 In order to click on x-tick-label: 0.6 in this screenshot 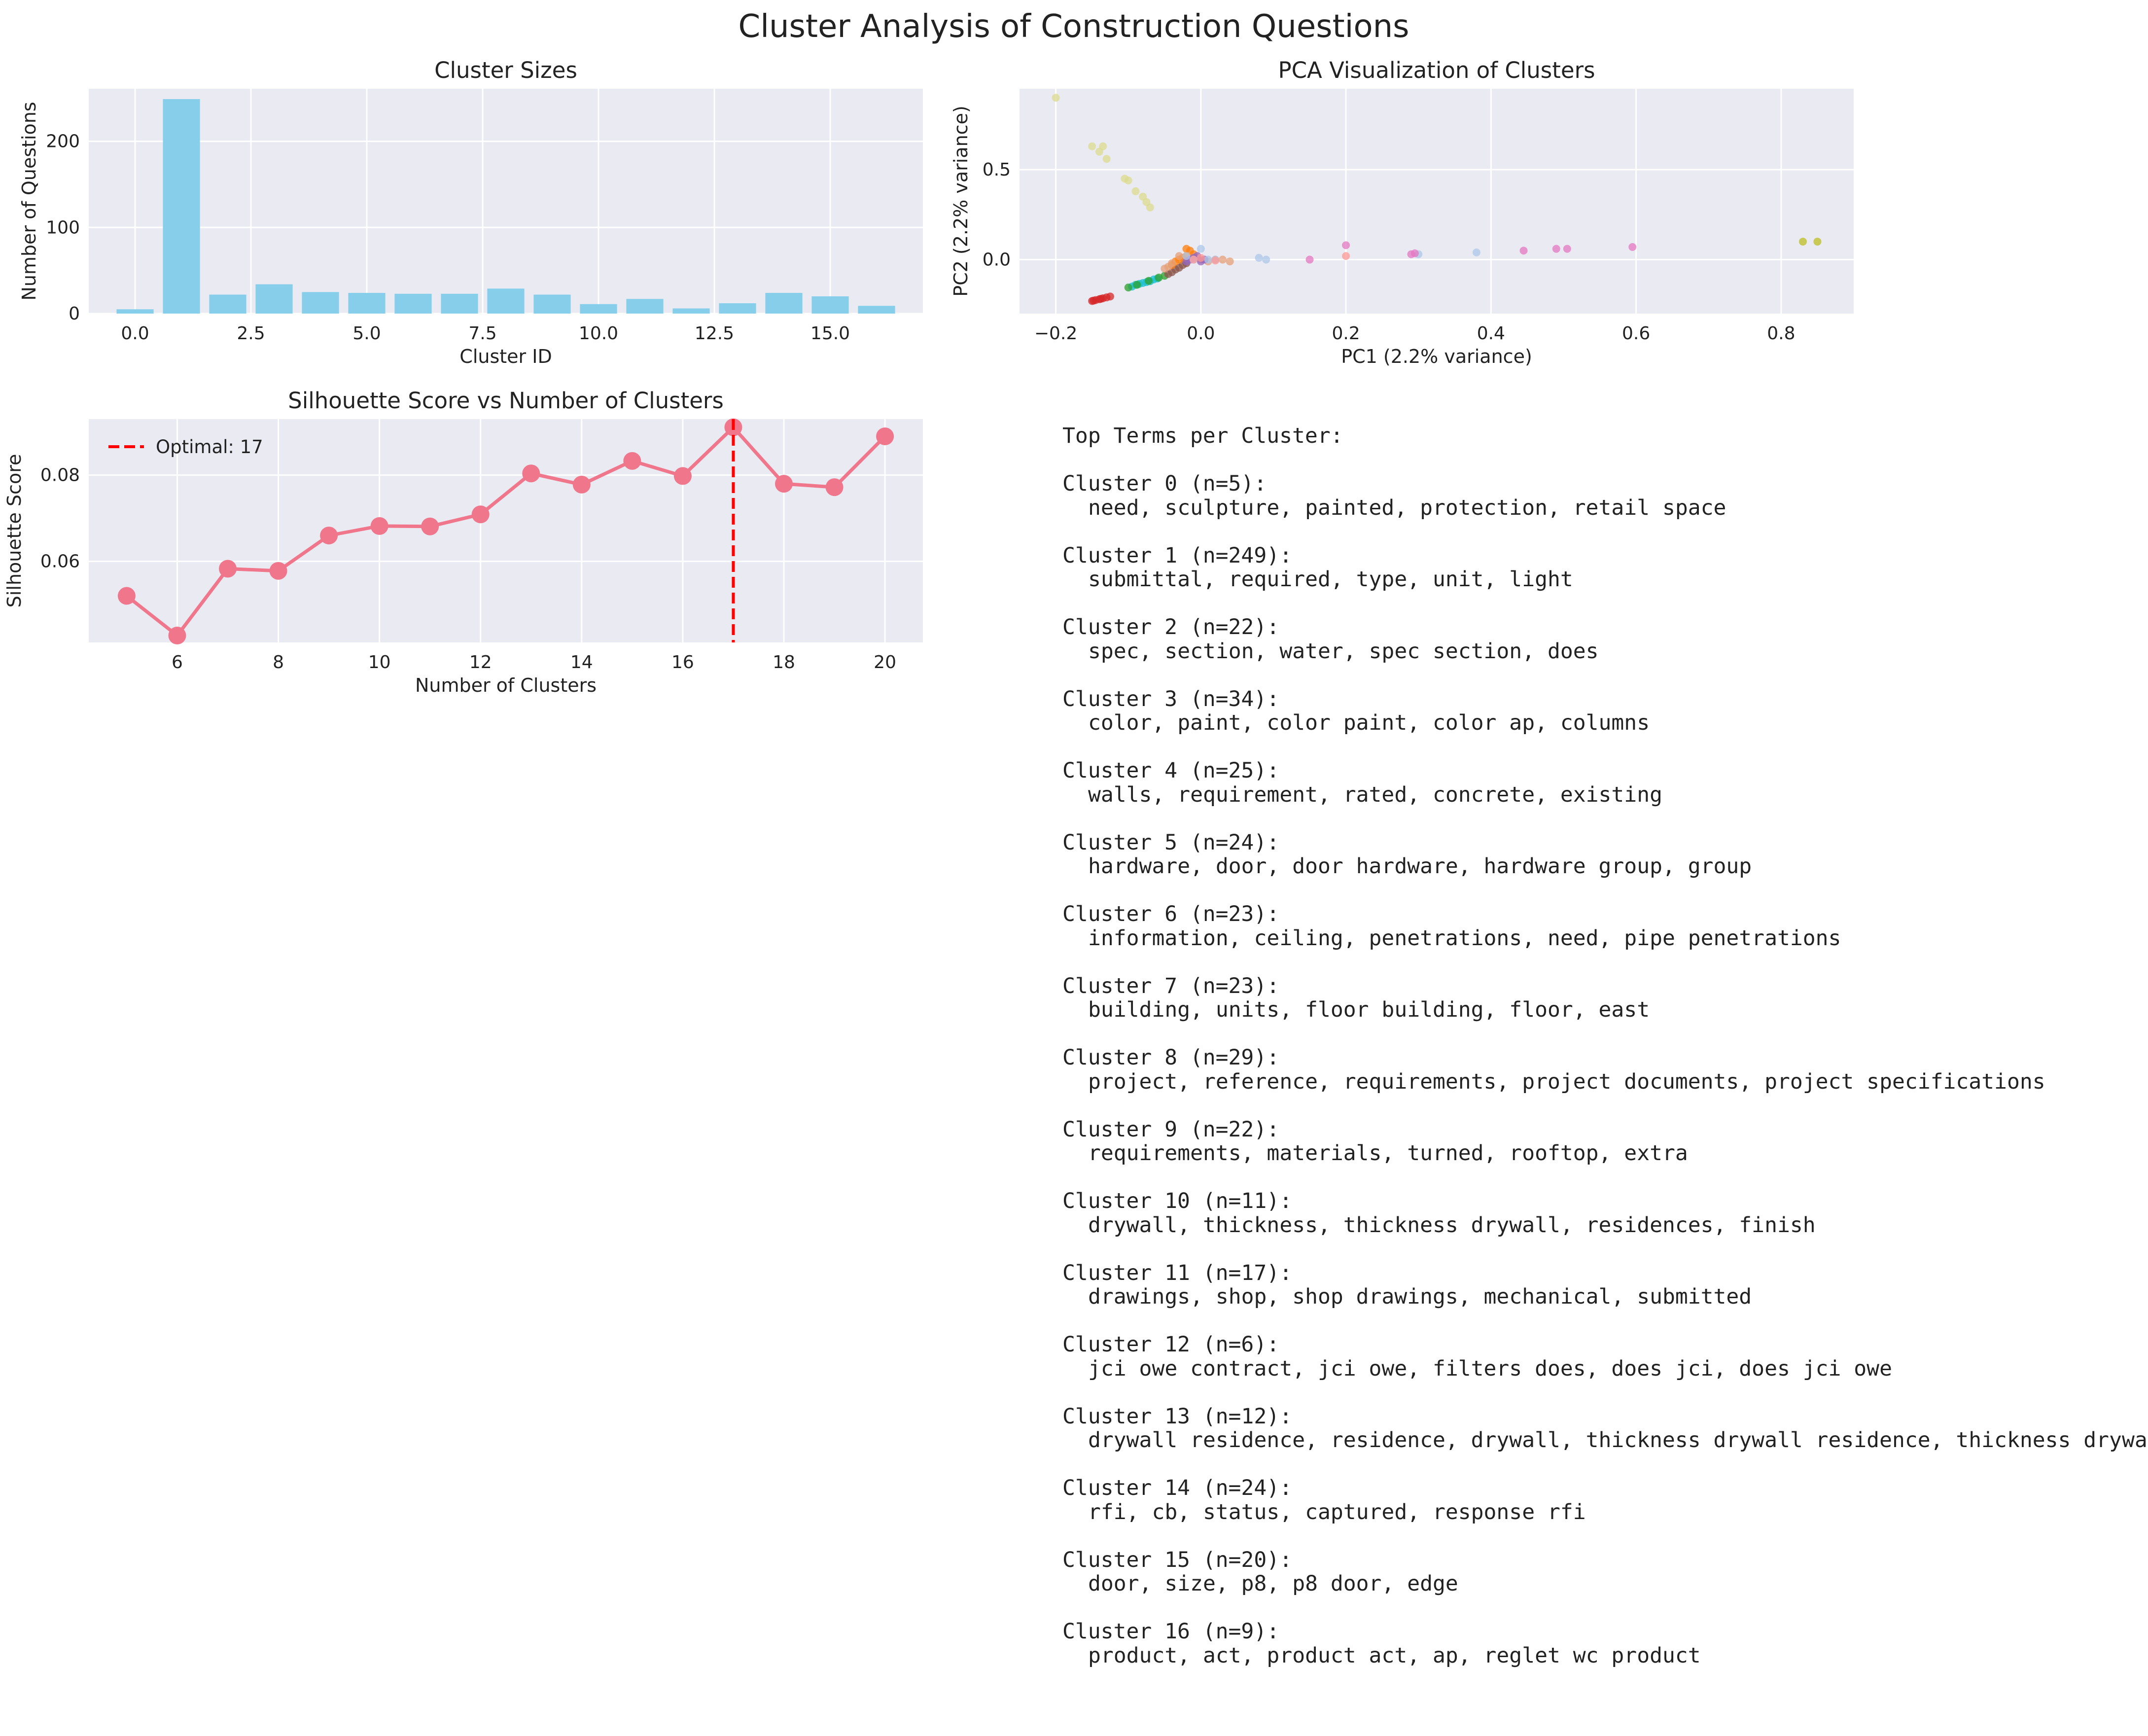, I will do `click(1636, 333)`.